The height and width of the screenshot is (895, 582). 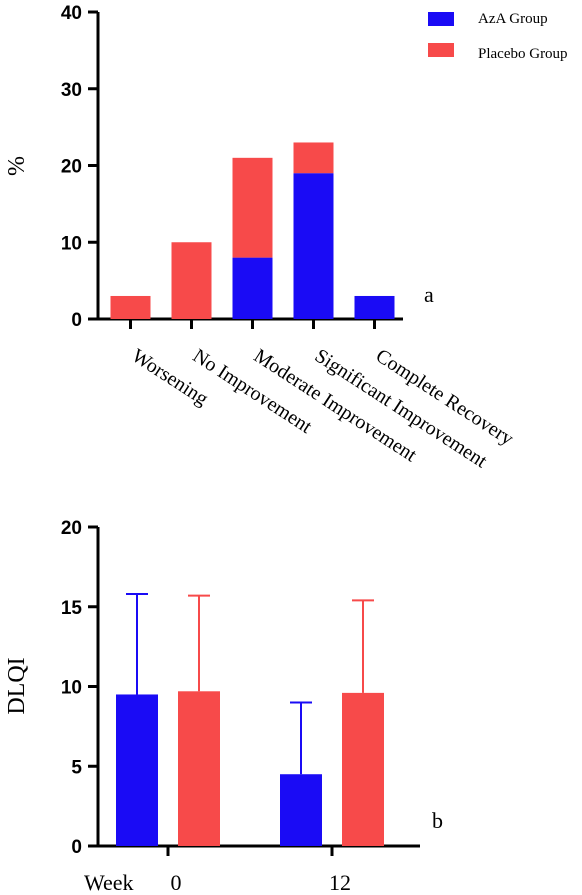 What do you see at coordinates (109, 882) in the screenshot?
I see `chart-b-x-label: Week` at bounding box center [109, 882].